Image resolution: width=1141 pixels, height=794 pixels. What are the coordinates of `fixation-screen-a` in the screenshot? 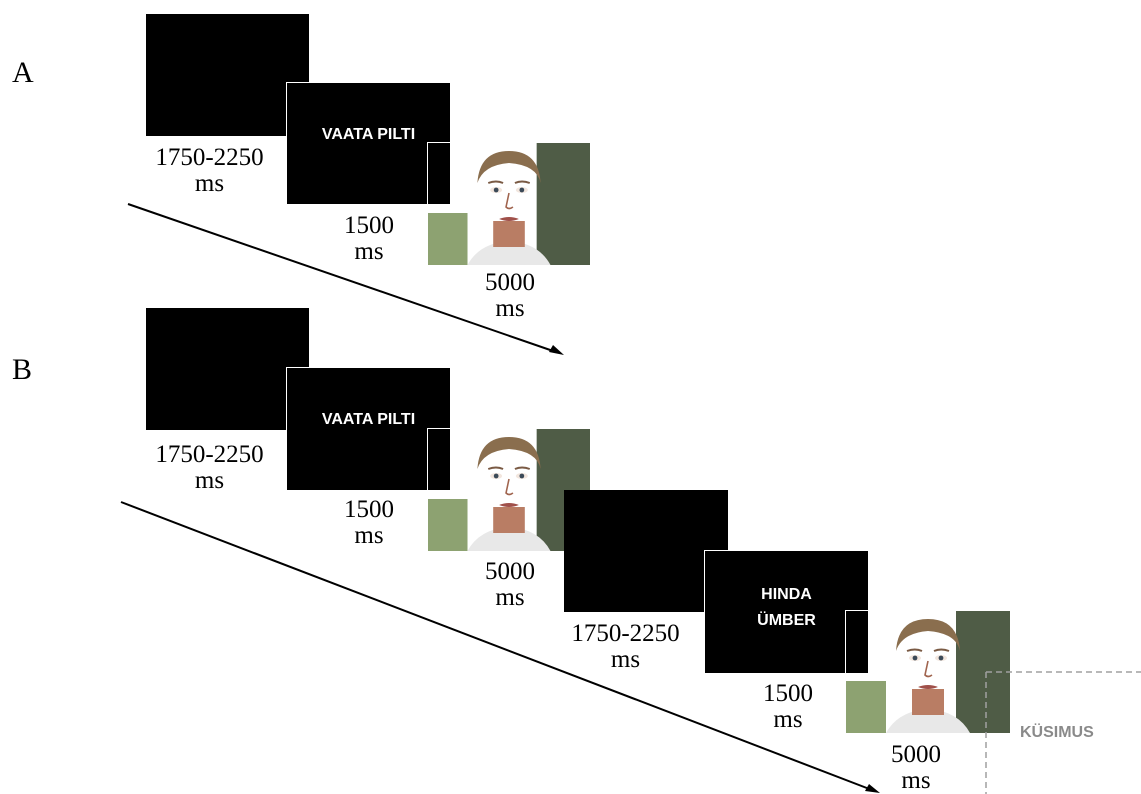 It's located at (227, 75).